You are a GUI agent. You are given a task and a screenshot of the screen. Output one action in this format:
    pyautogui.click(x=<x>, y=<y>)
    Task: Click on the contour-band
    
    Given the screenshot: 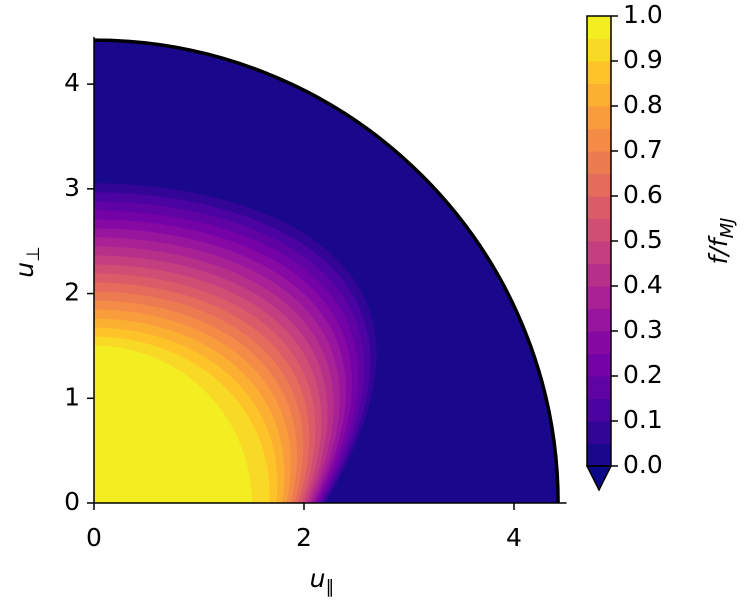 What is the action you would take?
    pyautogui.click(x=172, y=424)
    